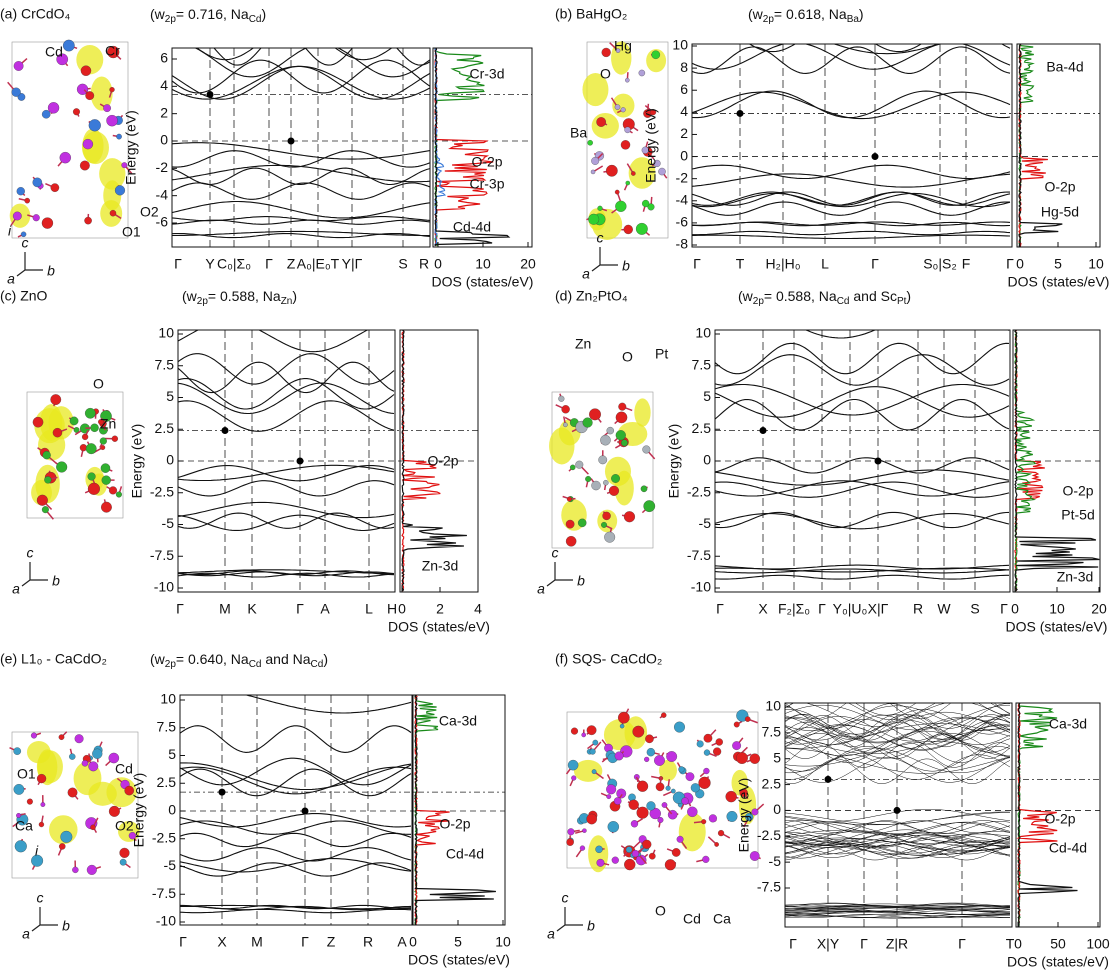  What do you see at coordinates (1058, 944) in the screenshot?
I see `x-tick-label: 50` at bounding box center [1058, 944].